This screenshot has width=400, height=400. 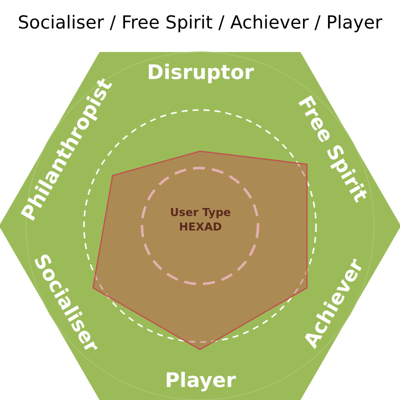 What do you see at coordinates (200, 23) in the screenshot?
I see `chart-title: Socialiser / Free Spirit / Achiever / Player` at bounding box center [200, 23].